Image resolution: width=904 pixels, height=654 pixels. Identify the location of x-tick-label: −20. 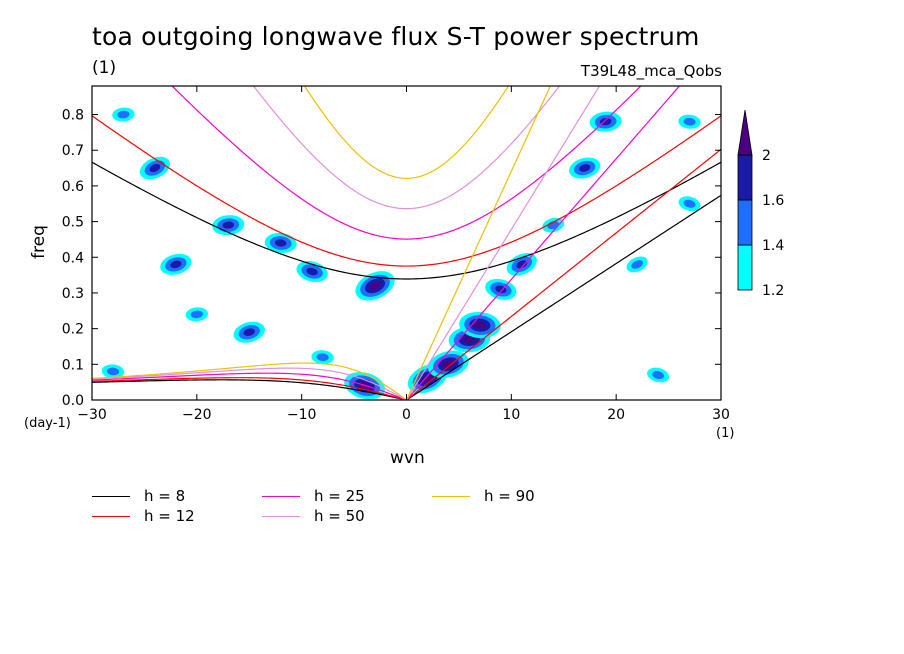
(197, 415).